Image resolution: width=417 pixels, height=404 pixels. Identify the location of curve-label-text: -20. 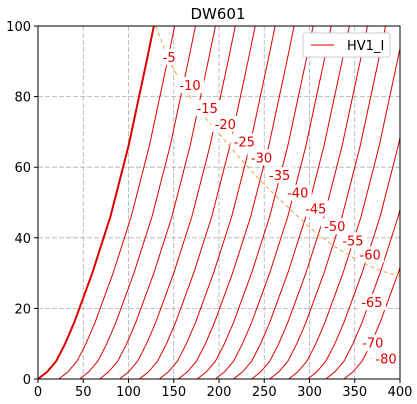
(225, 125).